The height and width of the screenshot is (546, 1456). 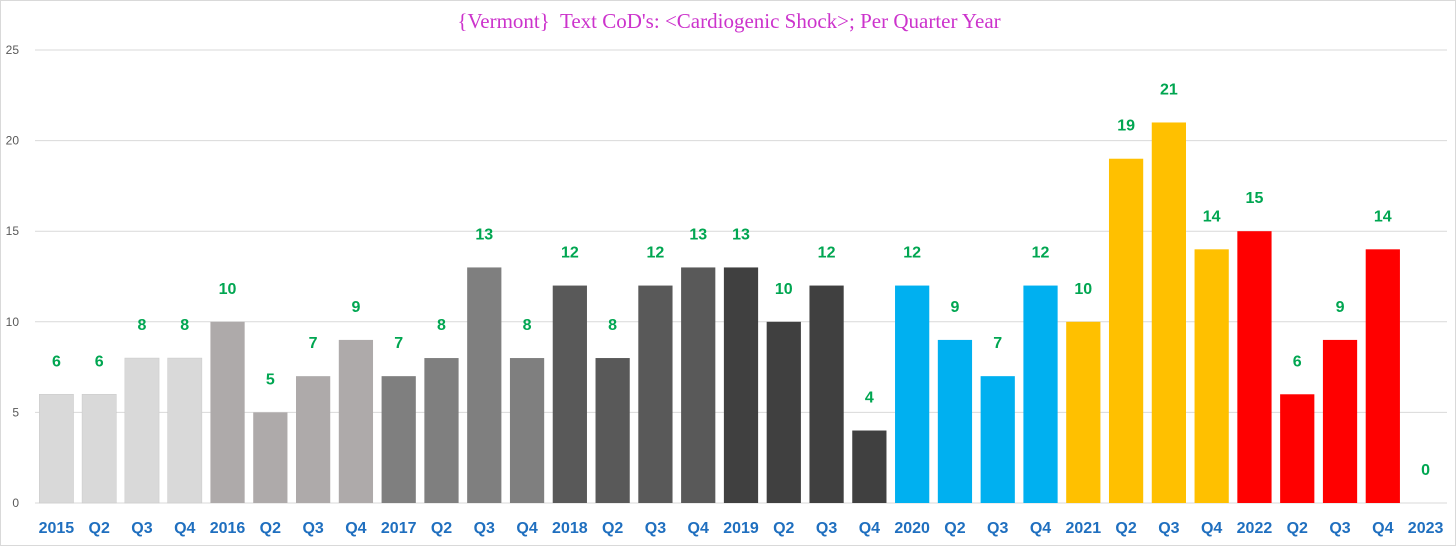 I want to click on y-tick-label: 20, so click(x=13, y=141).